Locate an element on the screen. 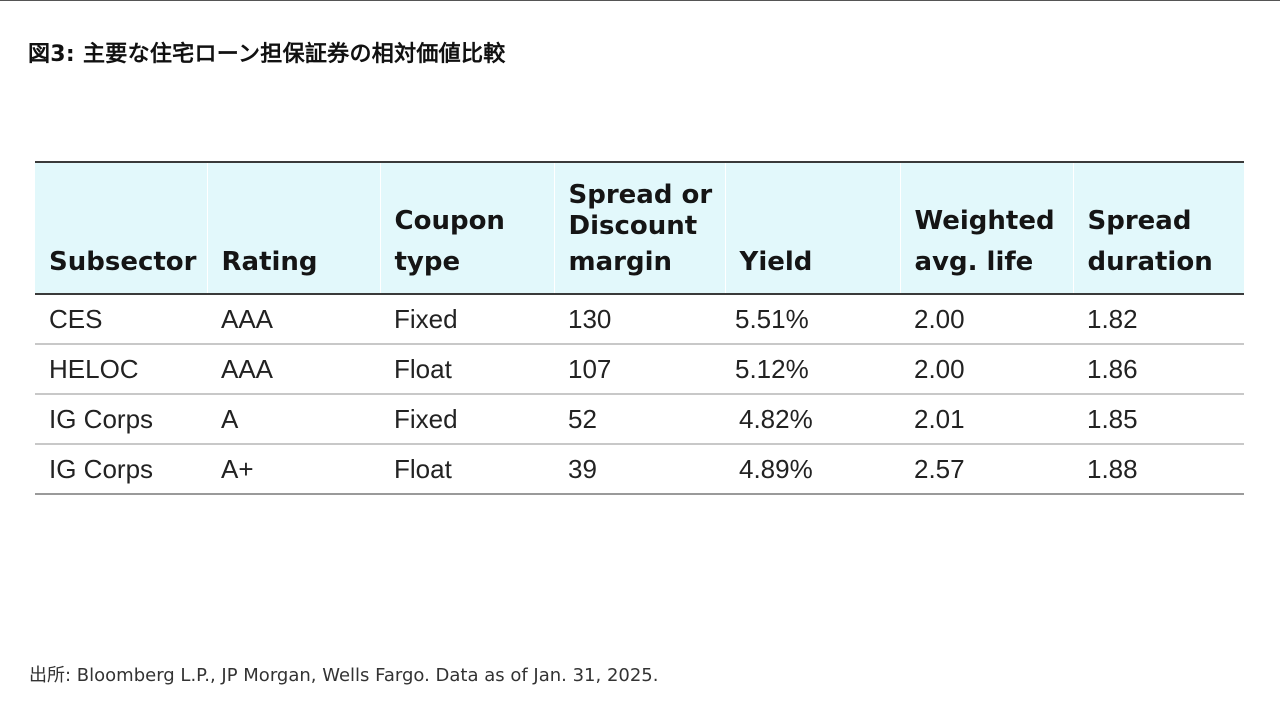 The height and width of the screenshot is (720, 1280). page-title: 図3: 主要な住宅ローン担保証券の相対価値比較 is located at coordinates (267, 54).